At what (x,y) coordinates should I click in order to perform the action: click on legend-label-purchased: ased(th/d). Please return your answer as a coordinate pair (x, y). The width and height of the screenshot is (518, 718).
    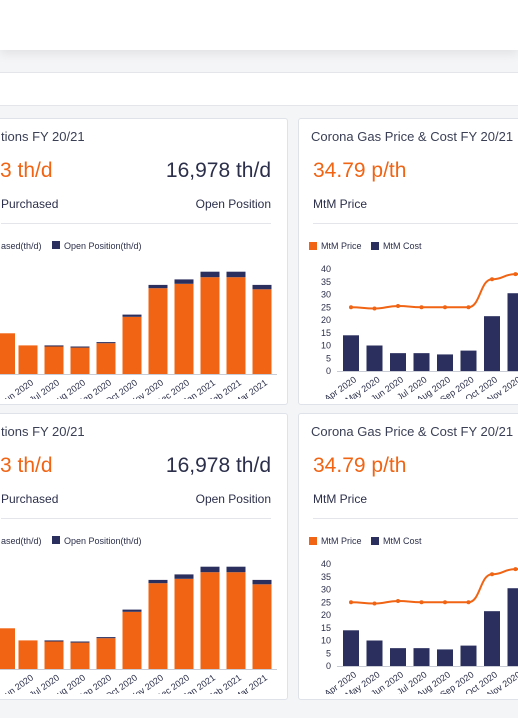
    Looking at the image, I should click on (21, 541).